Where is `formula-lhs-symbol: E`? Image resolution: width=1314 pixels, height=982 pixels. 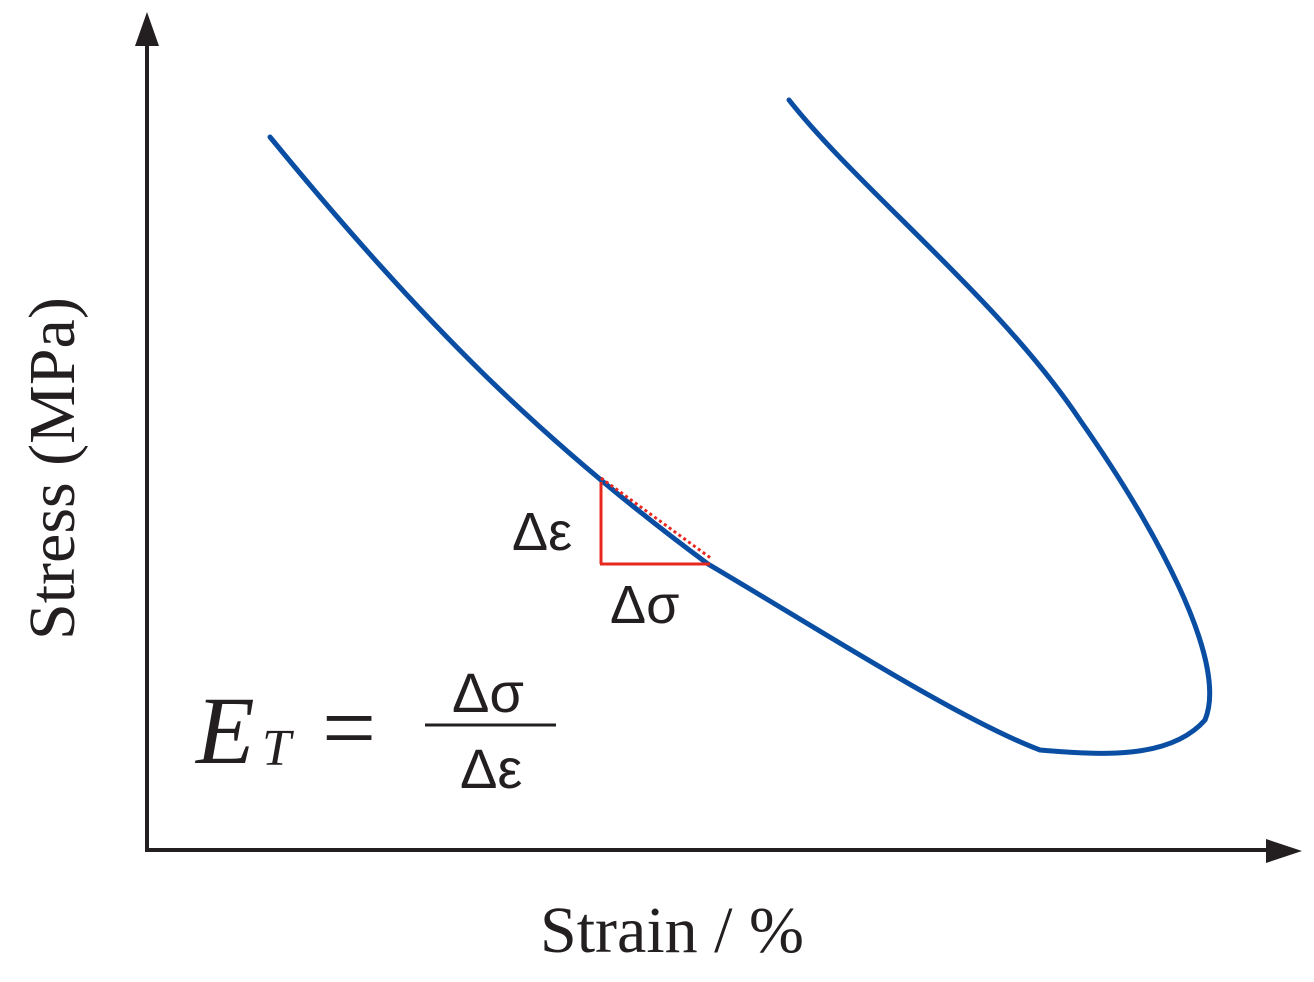
formula-lhs-symbol: E is located at coordinates (224, 730).